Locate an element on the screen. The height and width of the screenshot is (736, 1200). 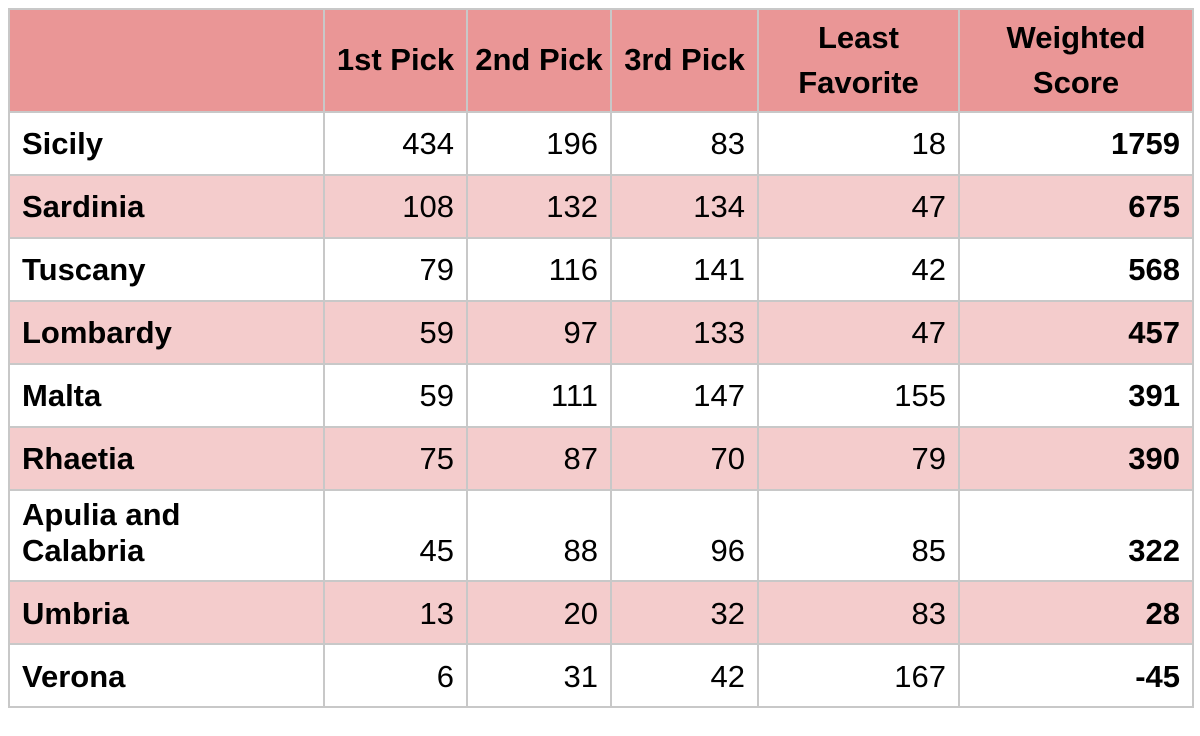
value-cell: 75 is located at coordinates (395, 458).